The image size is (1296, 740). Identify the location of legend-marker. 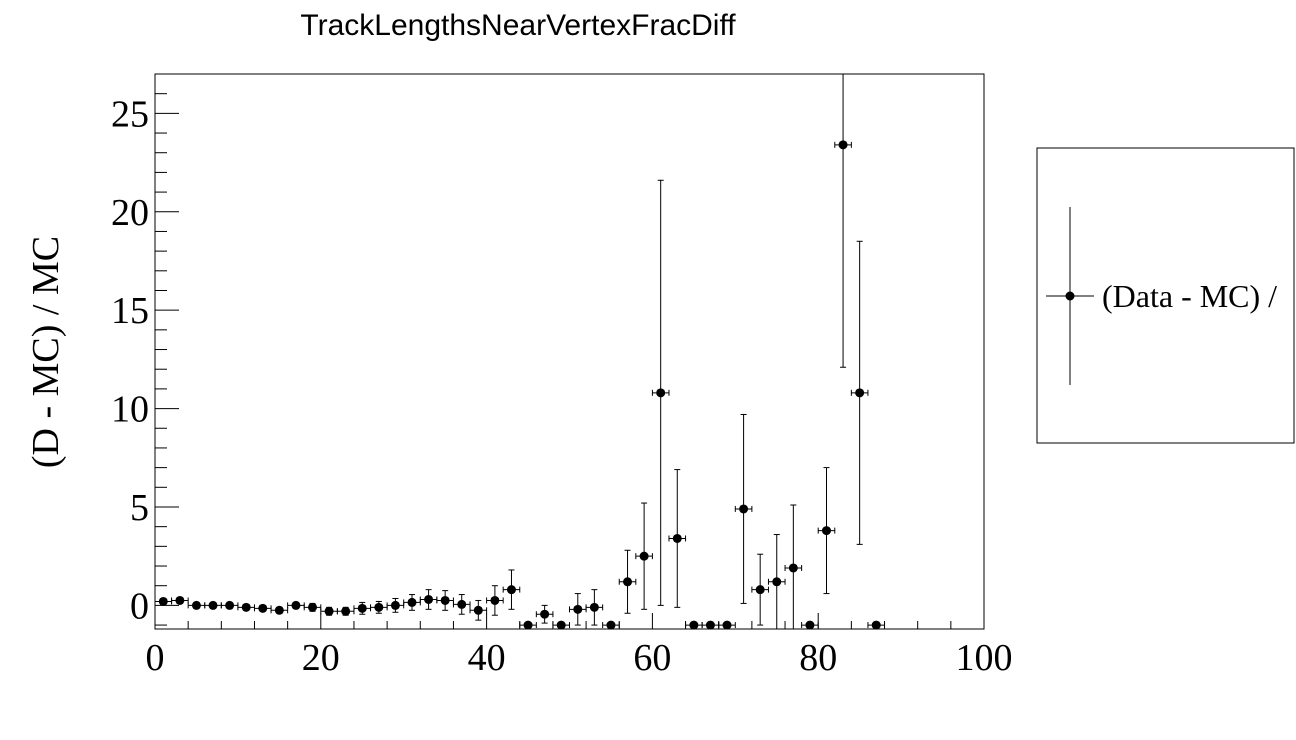
(1070, 296).